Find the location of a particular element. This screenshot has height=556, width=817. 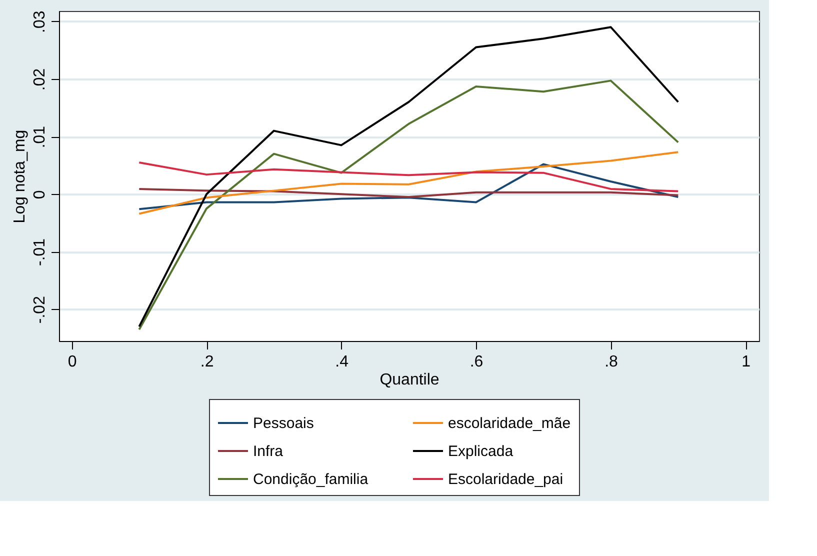

legend-label: Condição_familia is located at coordinates (311, 479).